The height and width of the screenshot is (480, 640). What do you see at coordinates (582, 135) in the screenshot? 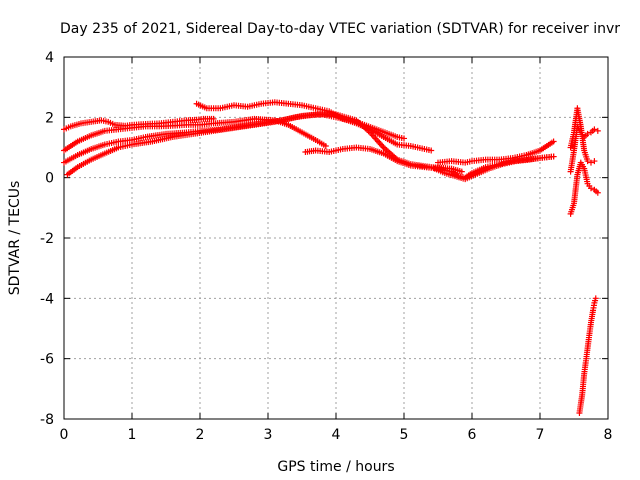
I see `series-track-j` at bounding box center [582, 135].